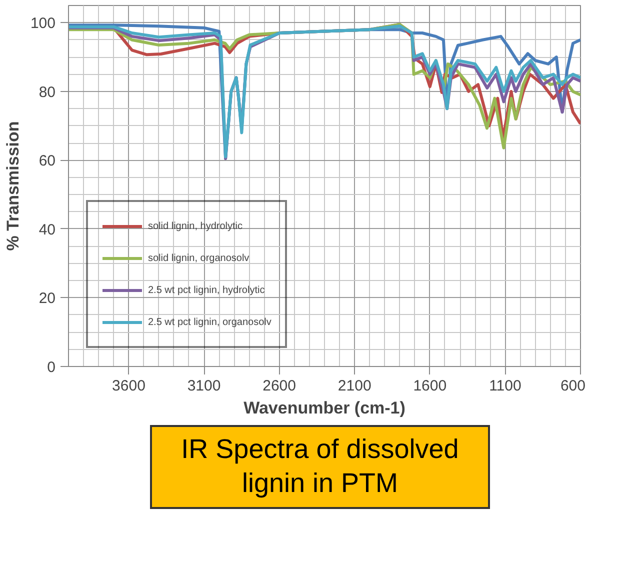  I want to click on legend-label: solid lignin, organosolv, so click(199, 258).